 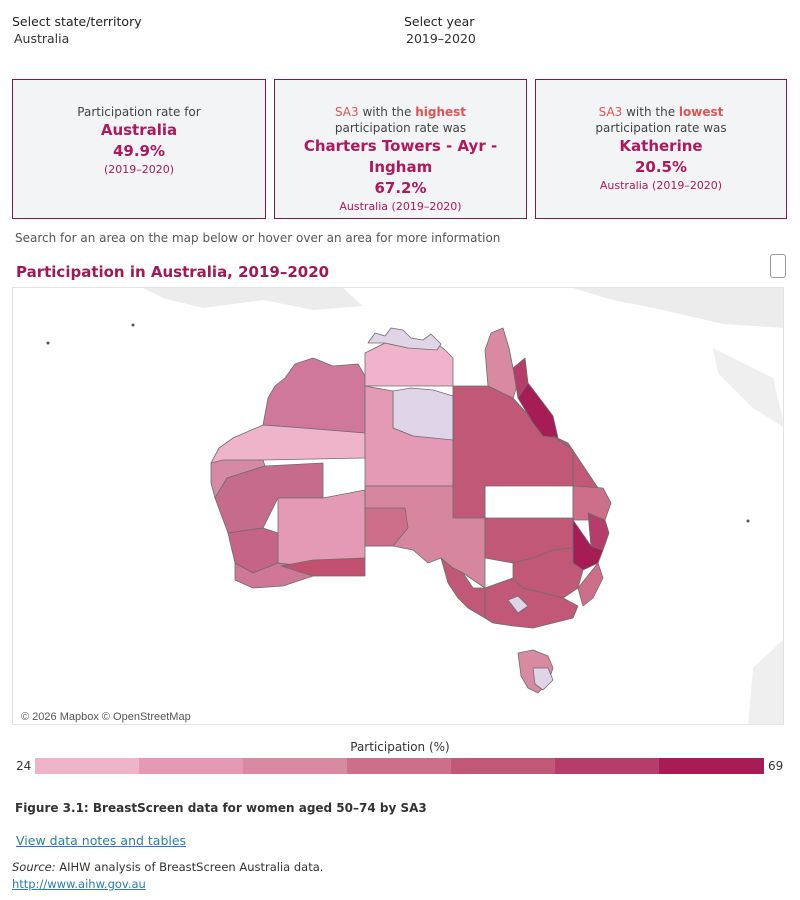 I want to click on region-victoria, so click(x=531, y=603).